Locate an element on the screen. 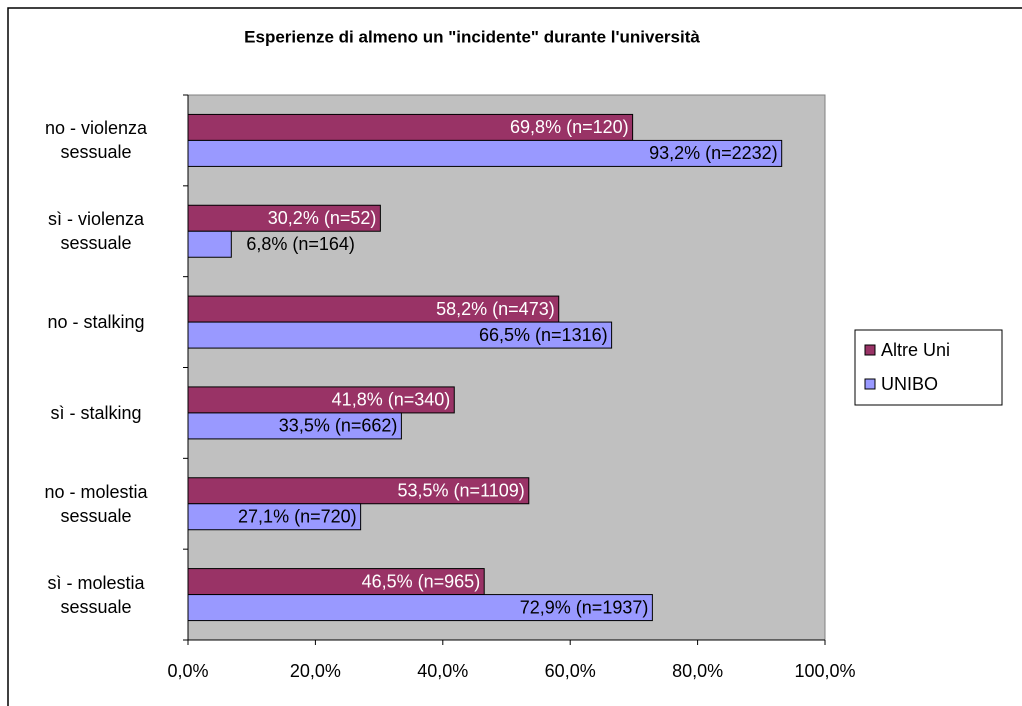 This screenshot has width=1022, height=706. legend-box is located at coordinates (928, 367).